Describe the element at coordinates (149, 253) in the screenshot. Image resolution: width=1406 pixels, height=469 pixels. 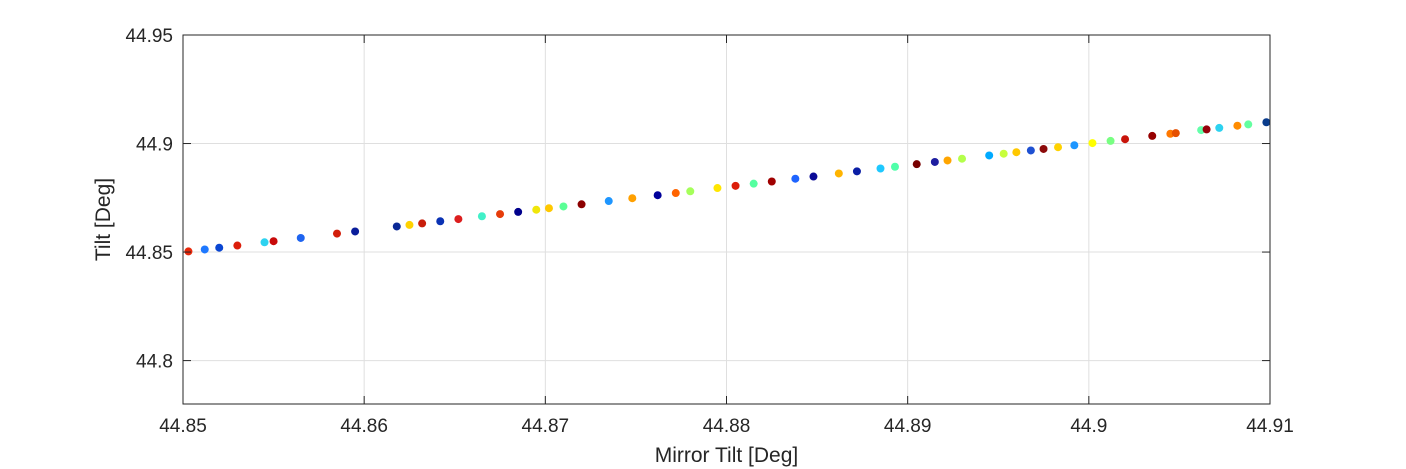
I see `y-tick-label: 44.85` at that location.